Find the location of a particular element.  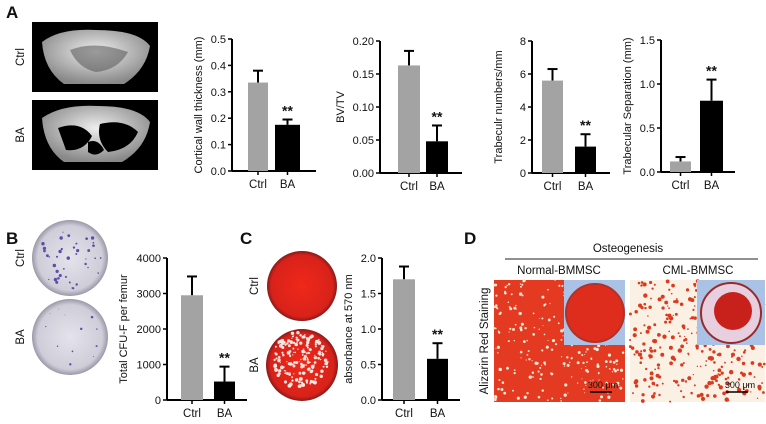

y-axis-label: BV/TV is located at coordinates (341, 106).